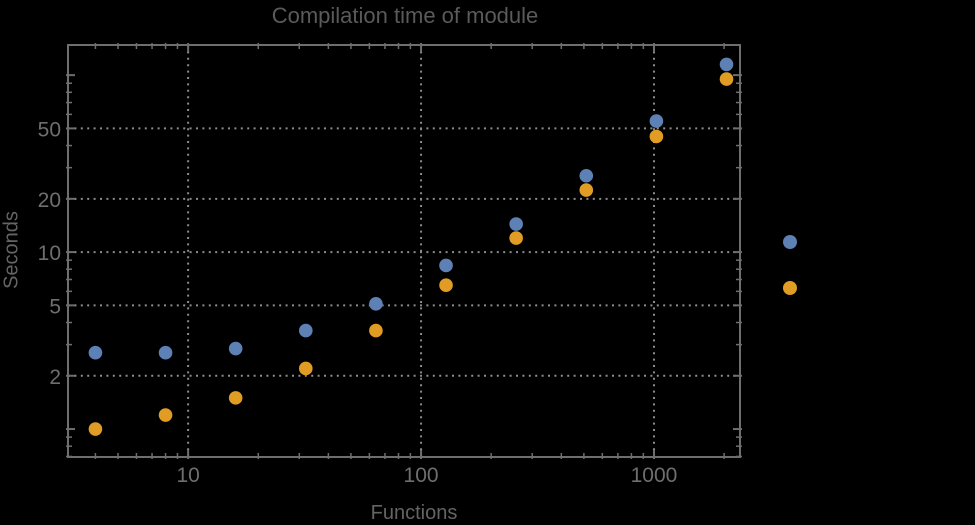  What do you see at coordinates (49, 253) in the screenshot?
I see `y-tick-label-10: 10` at bounding box center [49, 253].